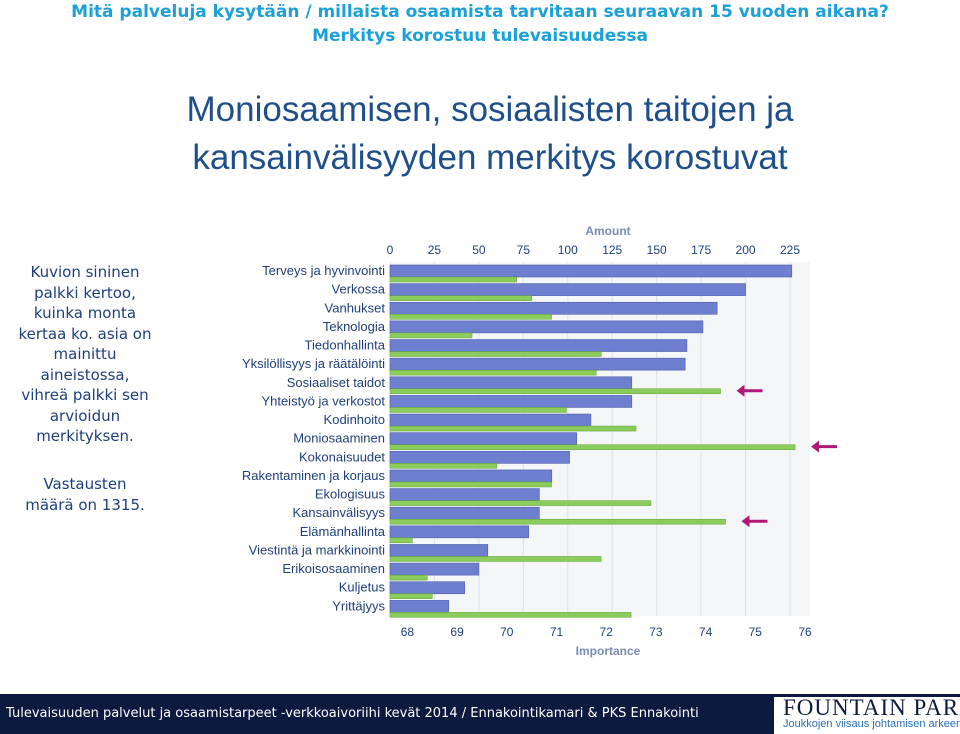 The height and width of the screenshot is (734, 960). I want to click on importance-tick-label: 71, so click(557, 632).